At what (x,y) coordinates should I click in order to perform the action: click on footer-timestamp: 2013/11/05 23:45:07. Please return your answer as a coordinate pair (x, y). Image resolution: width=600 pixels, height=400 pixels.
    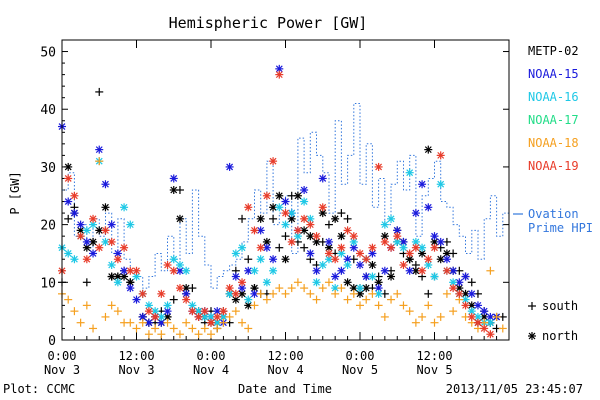
    Looking at the image, I should click on (514, 389).